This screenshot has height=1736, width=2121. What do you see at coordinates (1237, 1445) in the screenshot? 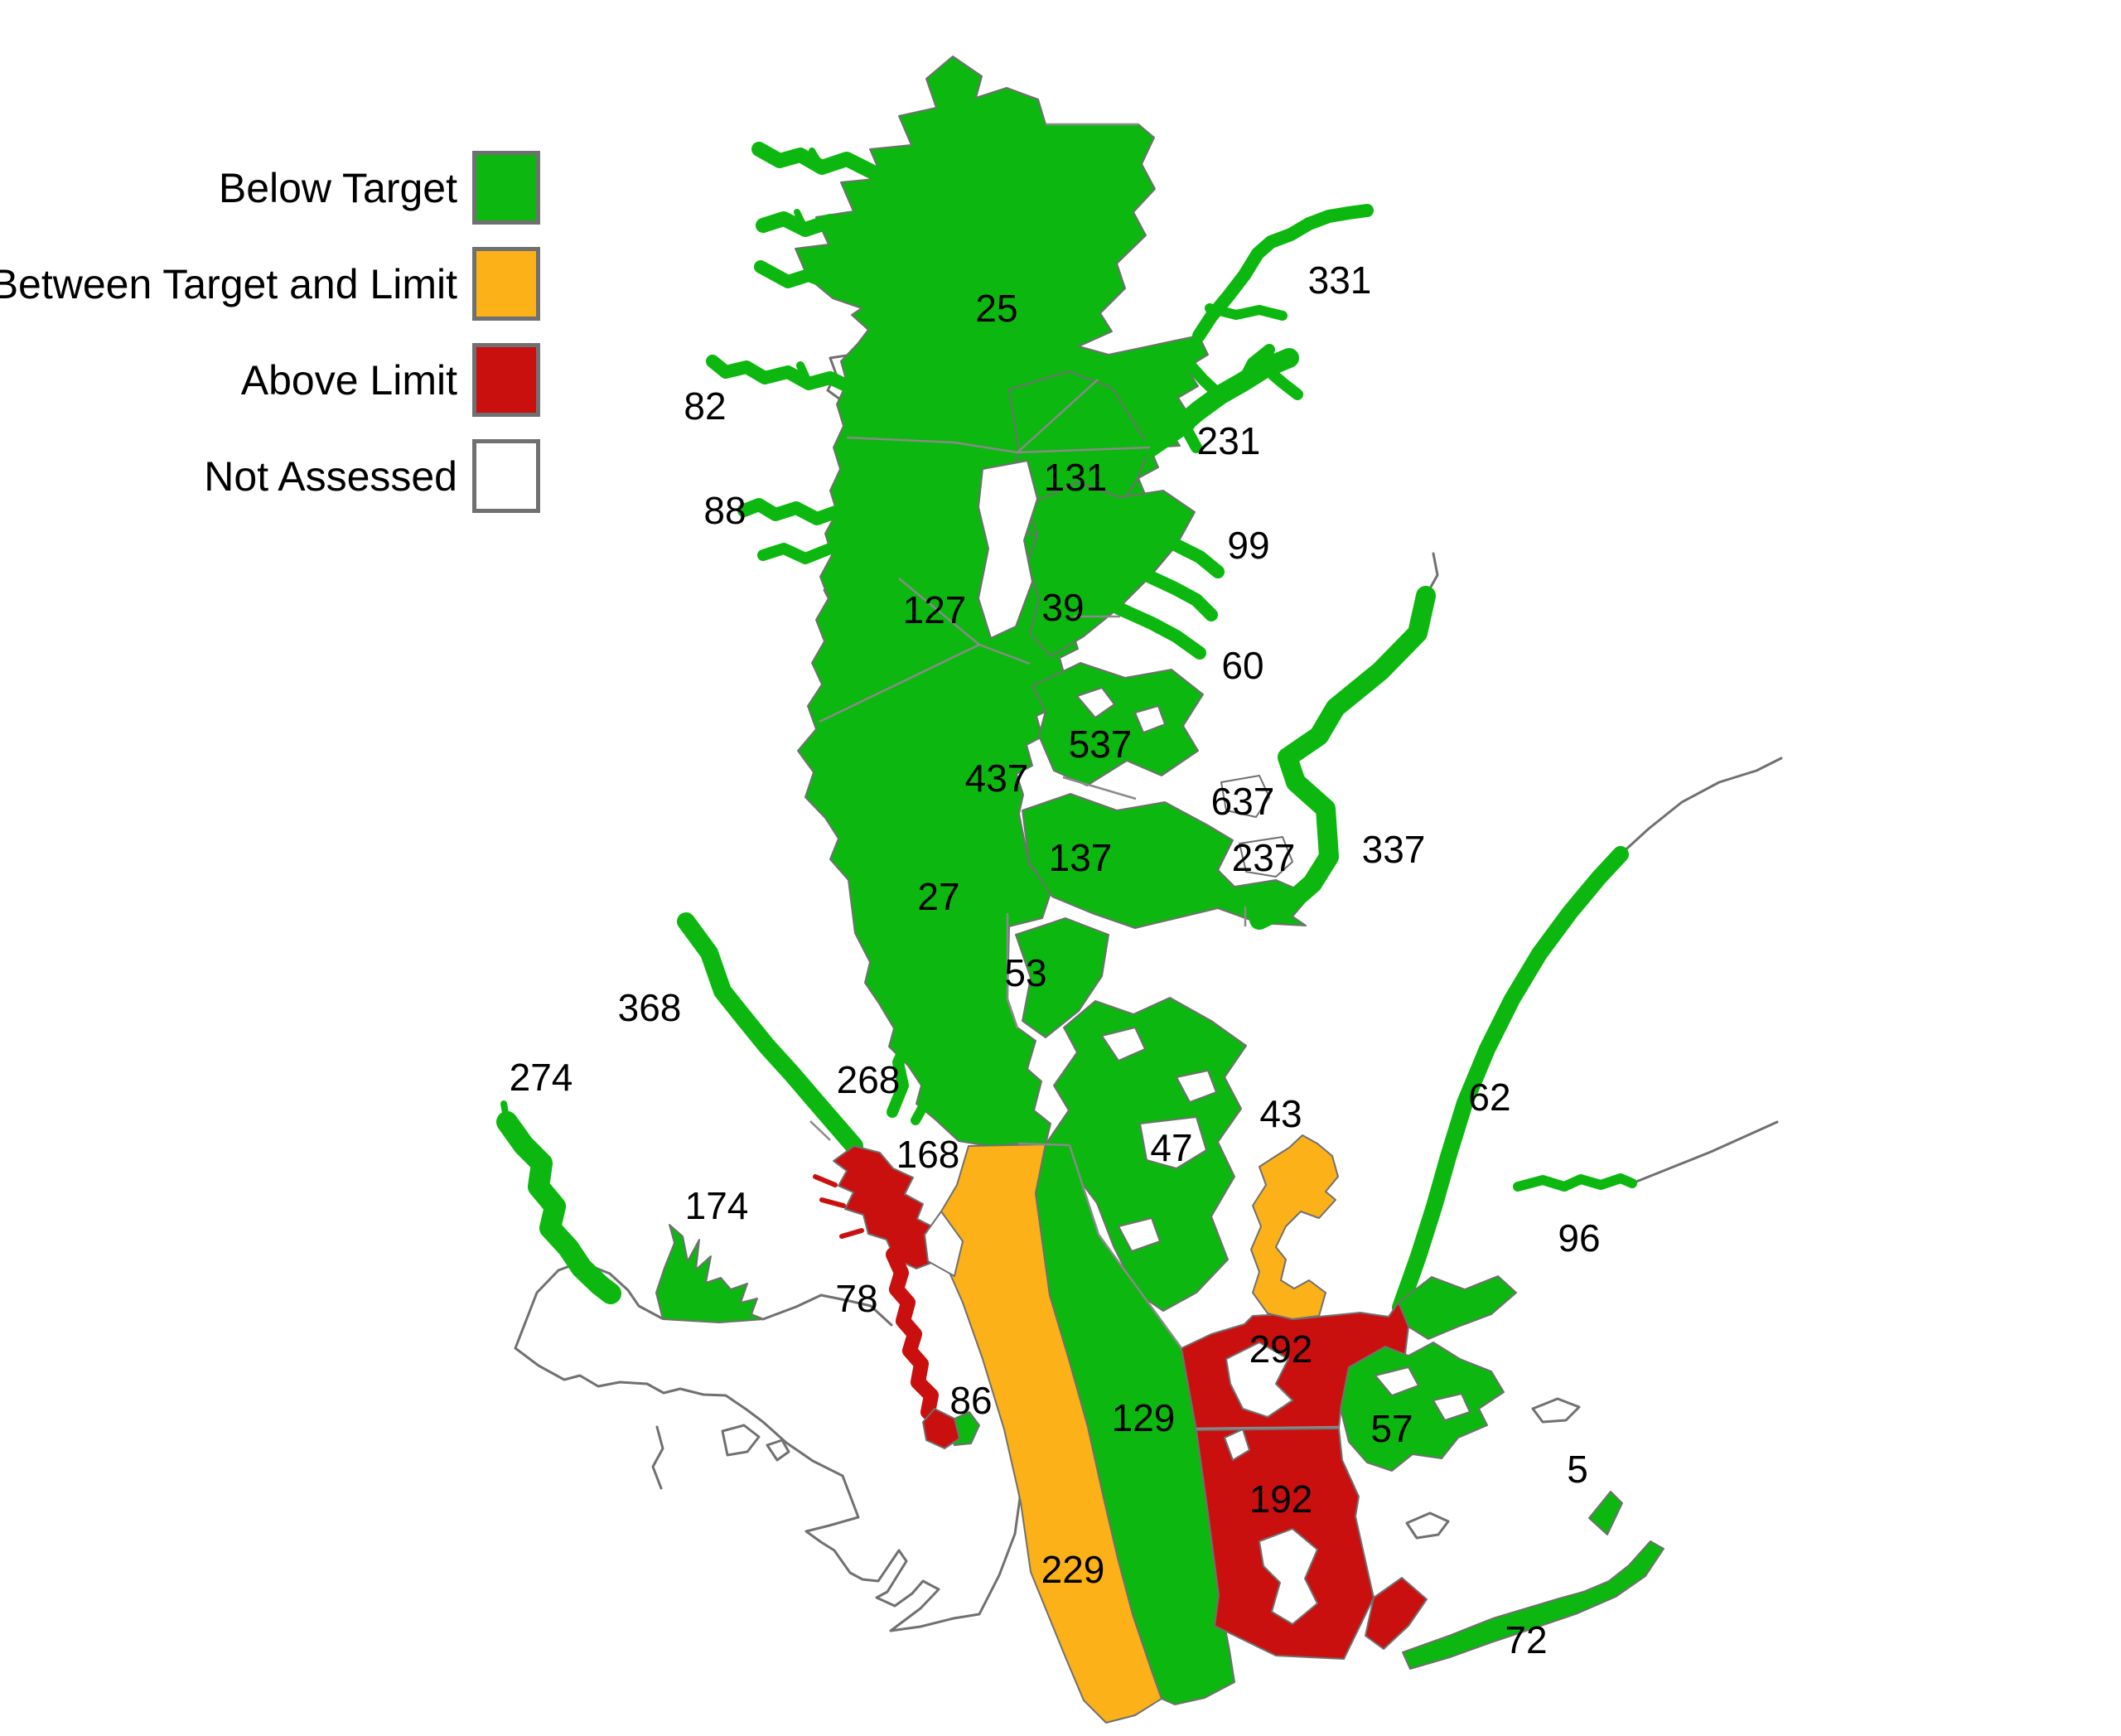
I see `holland-island-white` at bounding box center [1237, 1445].